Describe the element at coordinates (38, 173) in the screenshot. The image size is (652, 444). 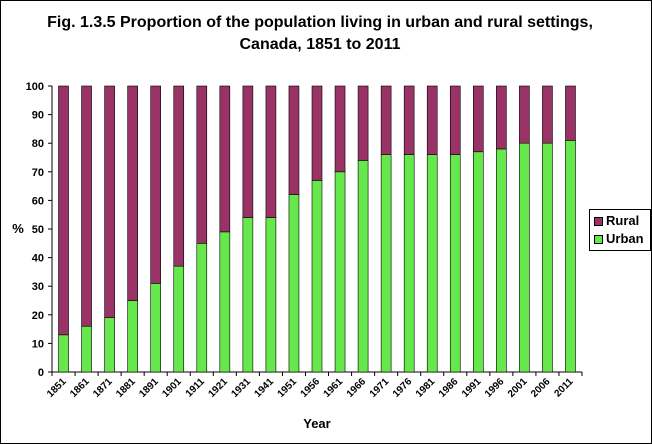
I see `y-tick-label: 70` at that location.